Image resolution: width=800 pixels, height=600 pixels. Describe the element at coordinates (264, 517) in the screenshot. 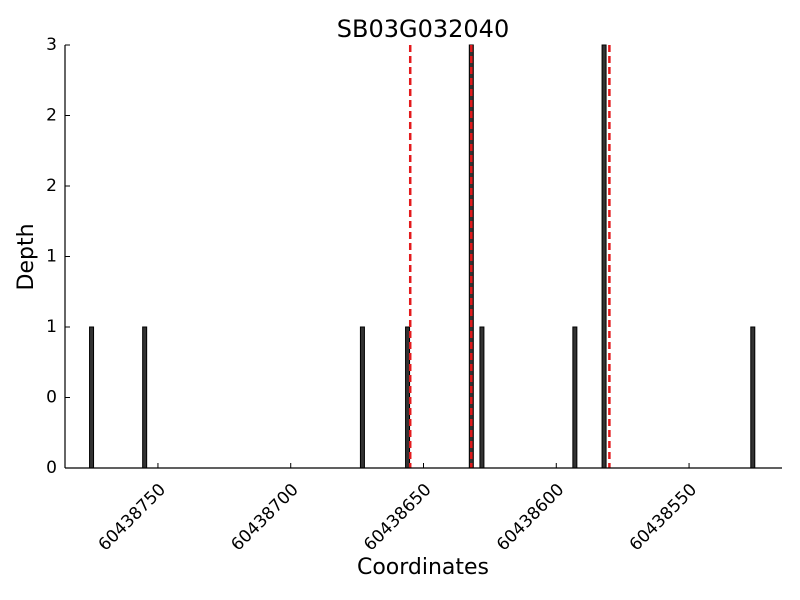

I see `x-tick-label: 60438700` at that location.